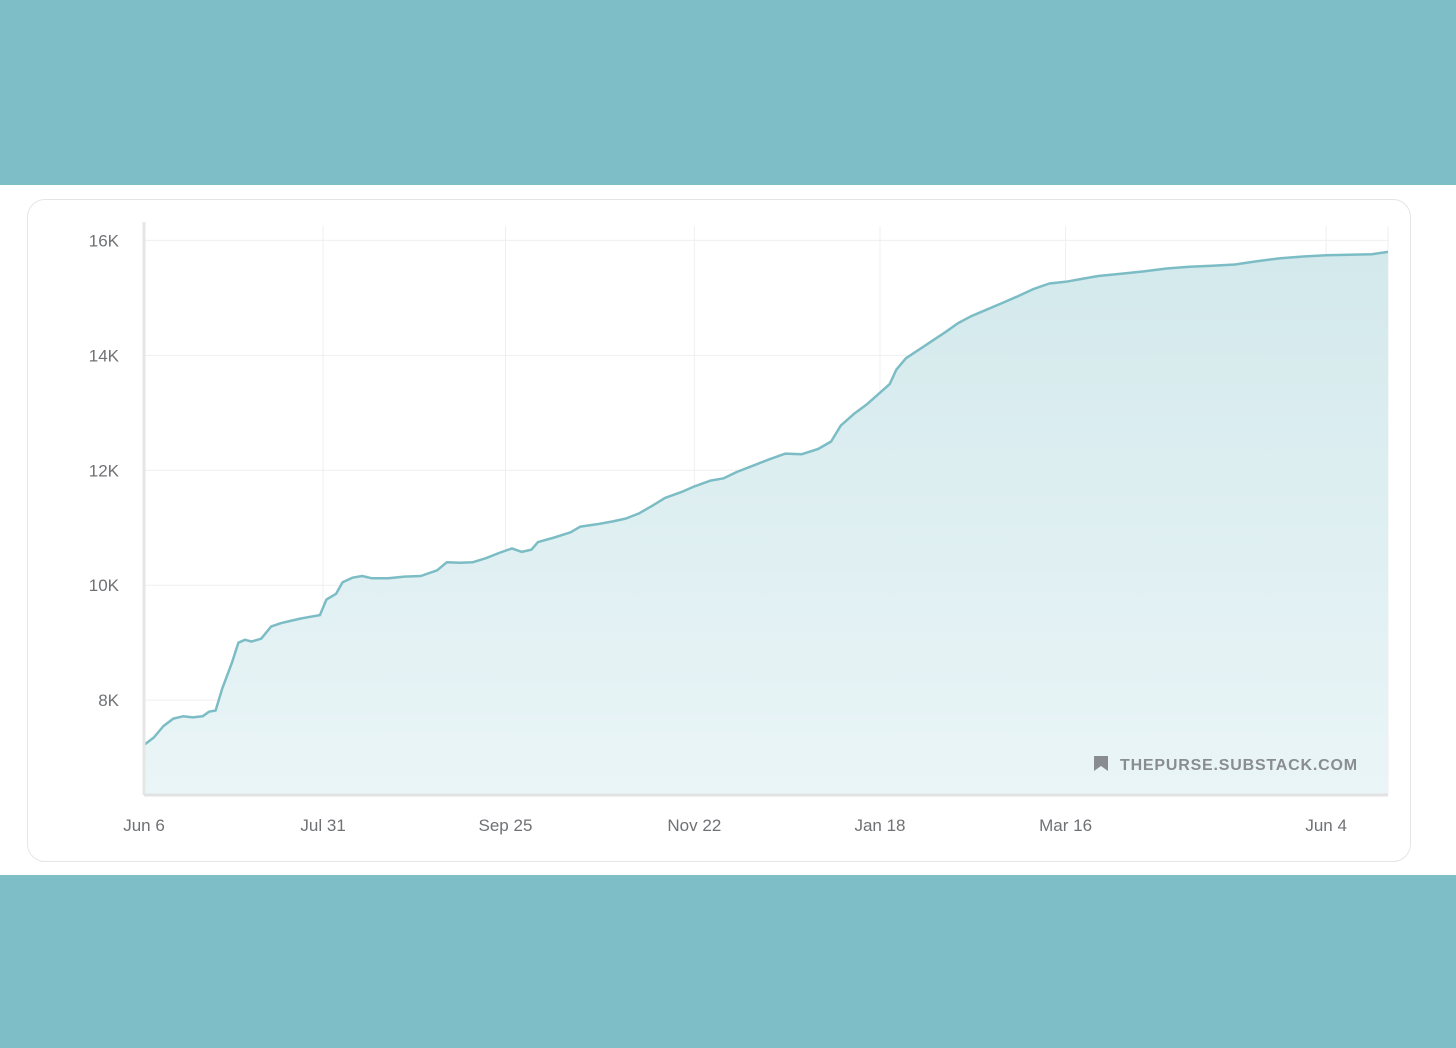 The height and width of the screenshot is (1048, 1456). What do you see at coordinates (694, 825) in the screenshot?
I see `x-tick-label-3: Nov 22` at bounding box center [694, 825].